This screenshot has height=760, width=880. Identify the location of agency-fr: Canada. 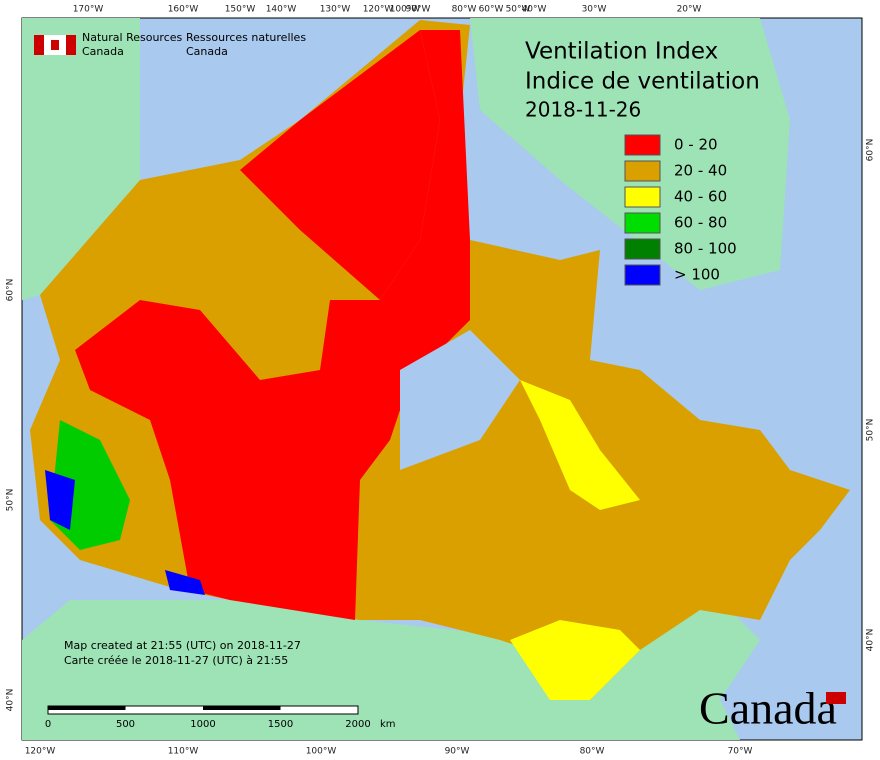
(207, 51).